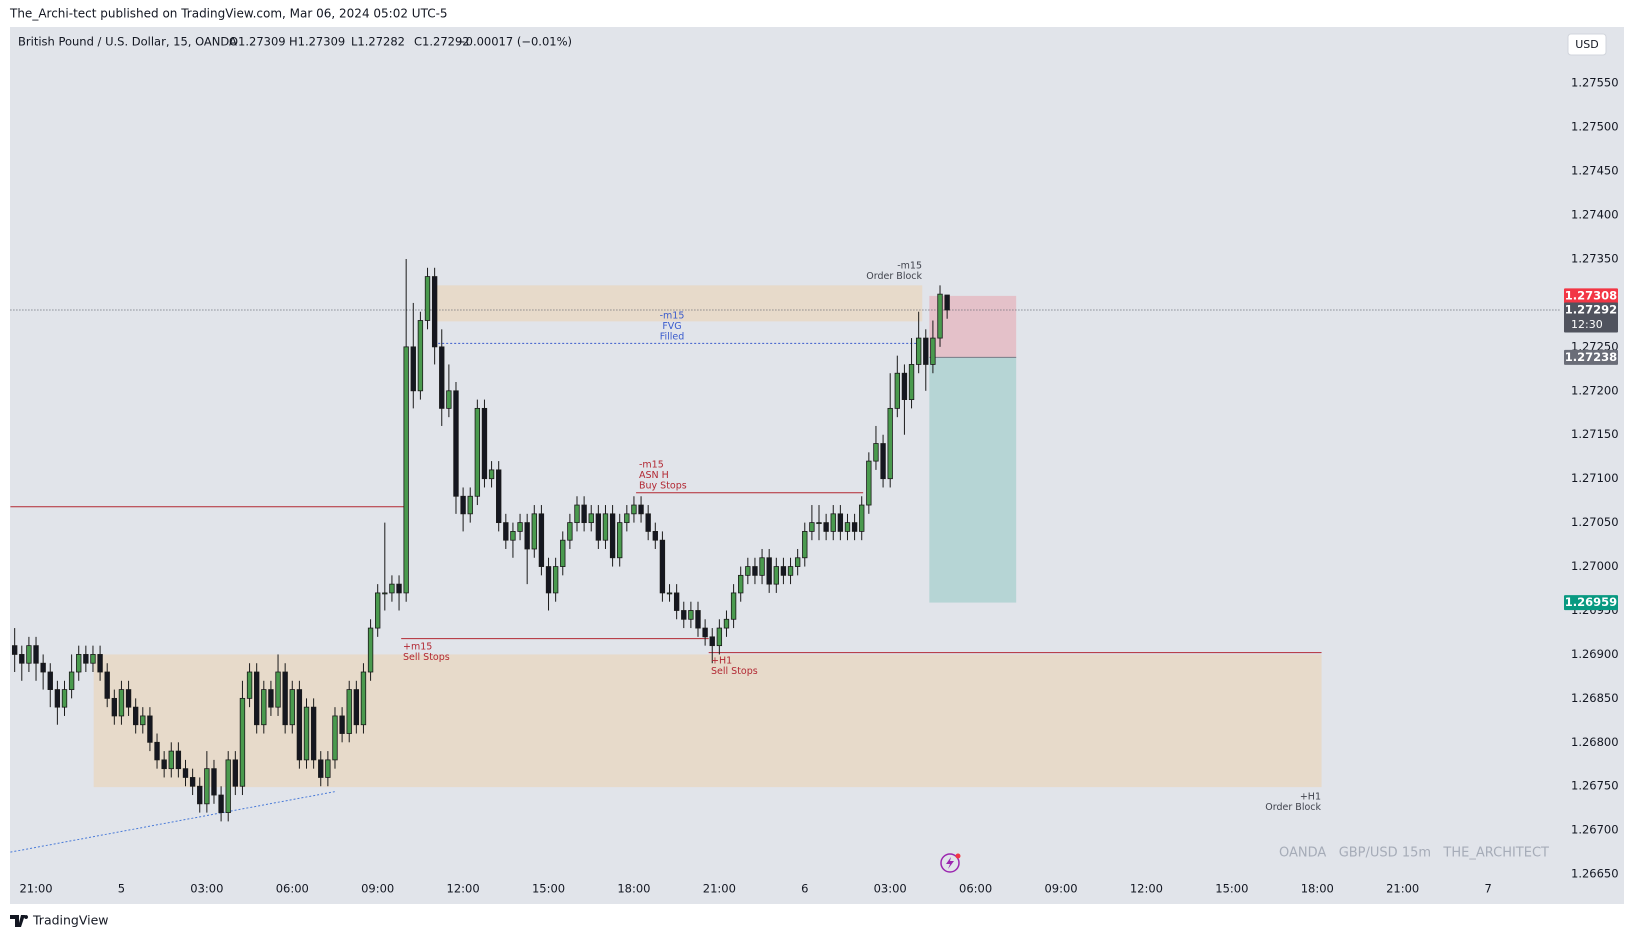  I want to click on time-axis-background, so click(817, 890).